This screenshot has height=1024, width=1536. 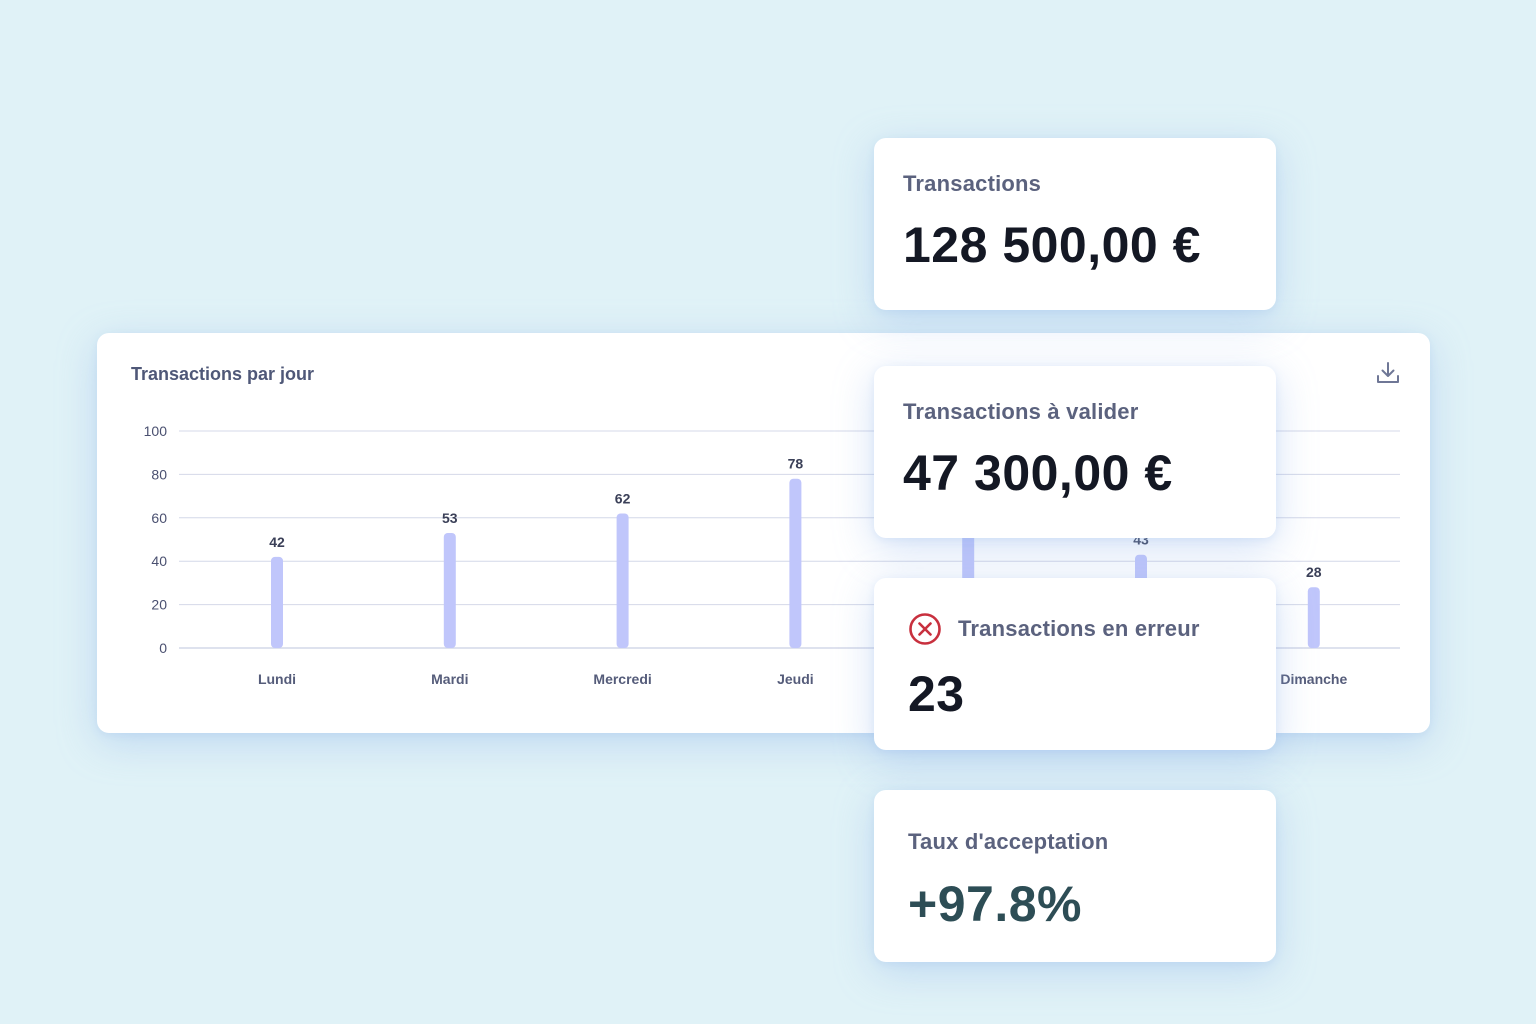 What do you see at coordinates (1052, 245) in the screenshot?
I see `transactions-value: 128 500,00 €` at bounding box center [1052, 245].